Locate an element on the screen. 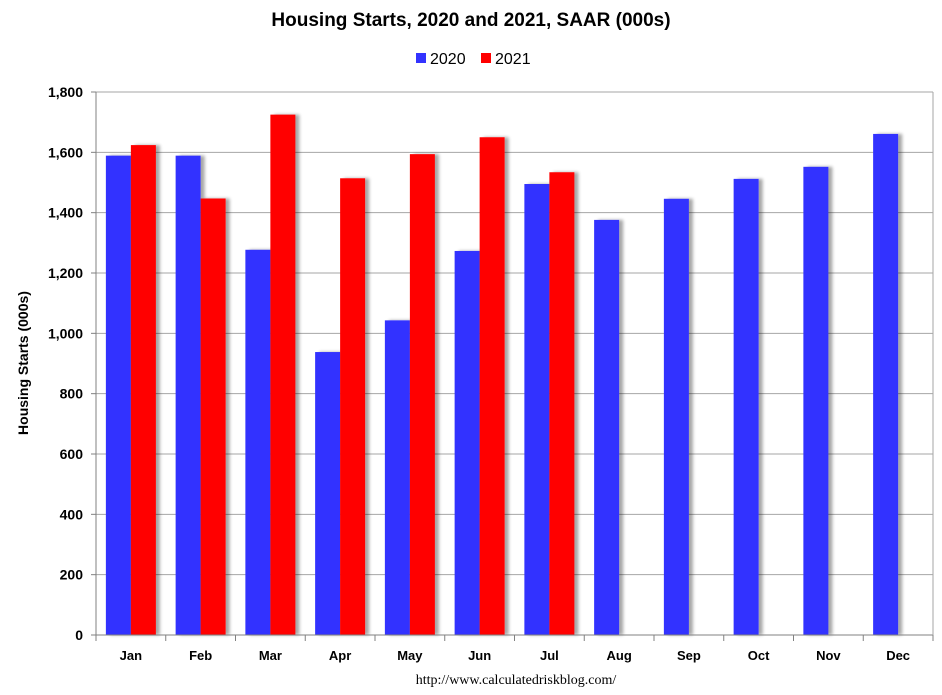 The width and height of the screenshot is (942, 695). x-tick-label: Aug is located at coordinates (618, 655).